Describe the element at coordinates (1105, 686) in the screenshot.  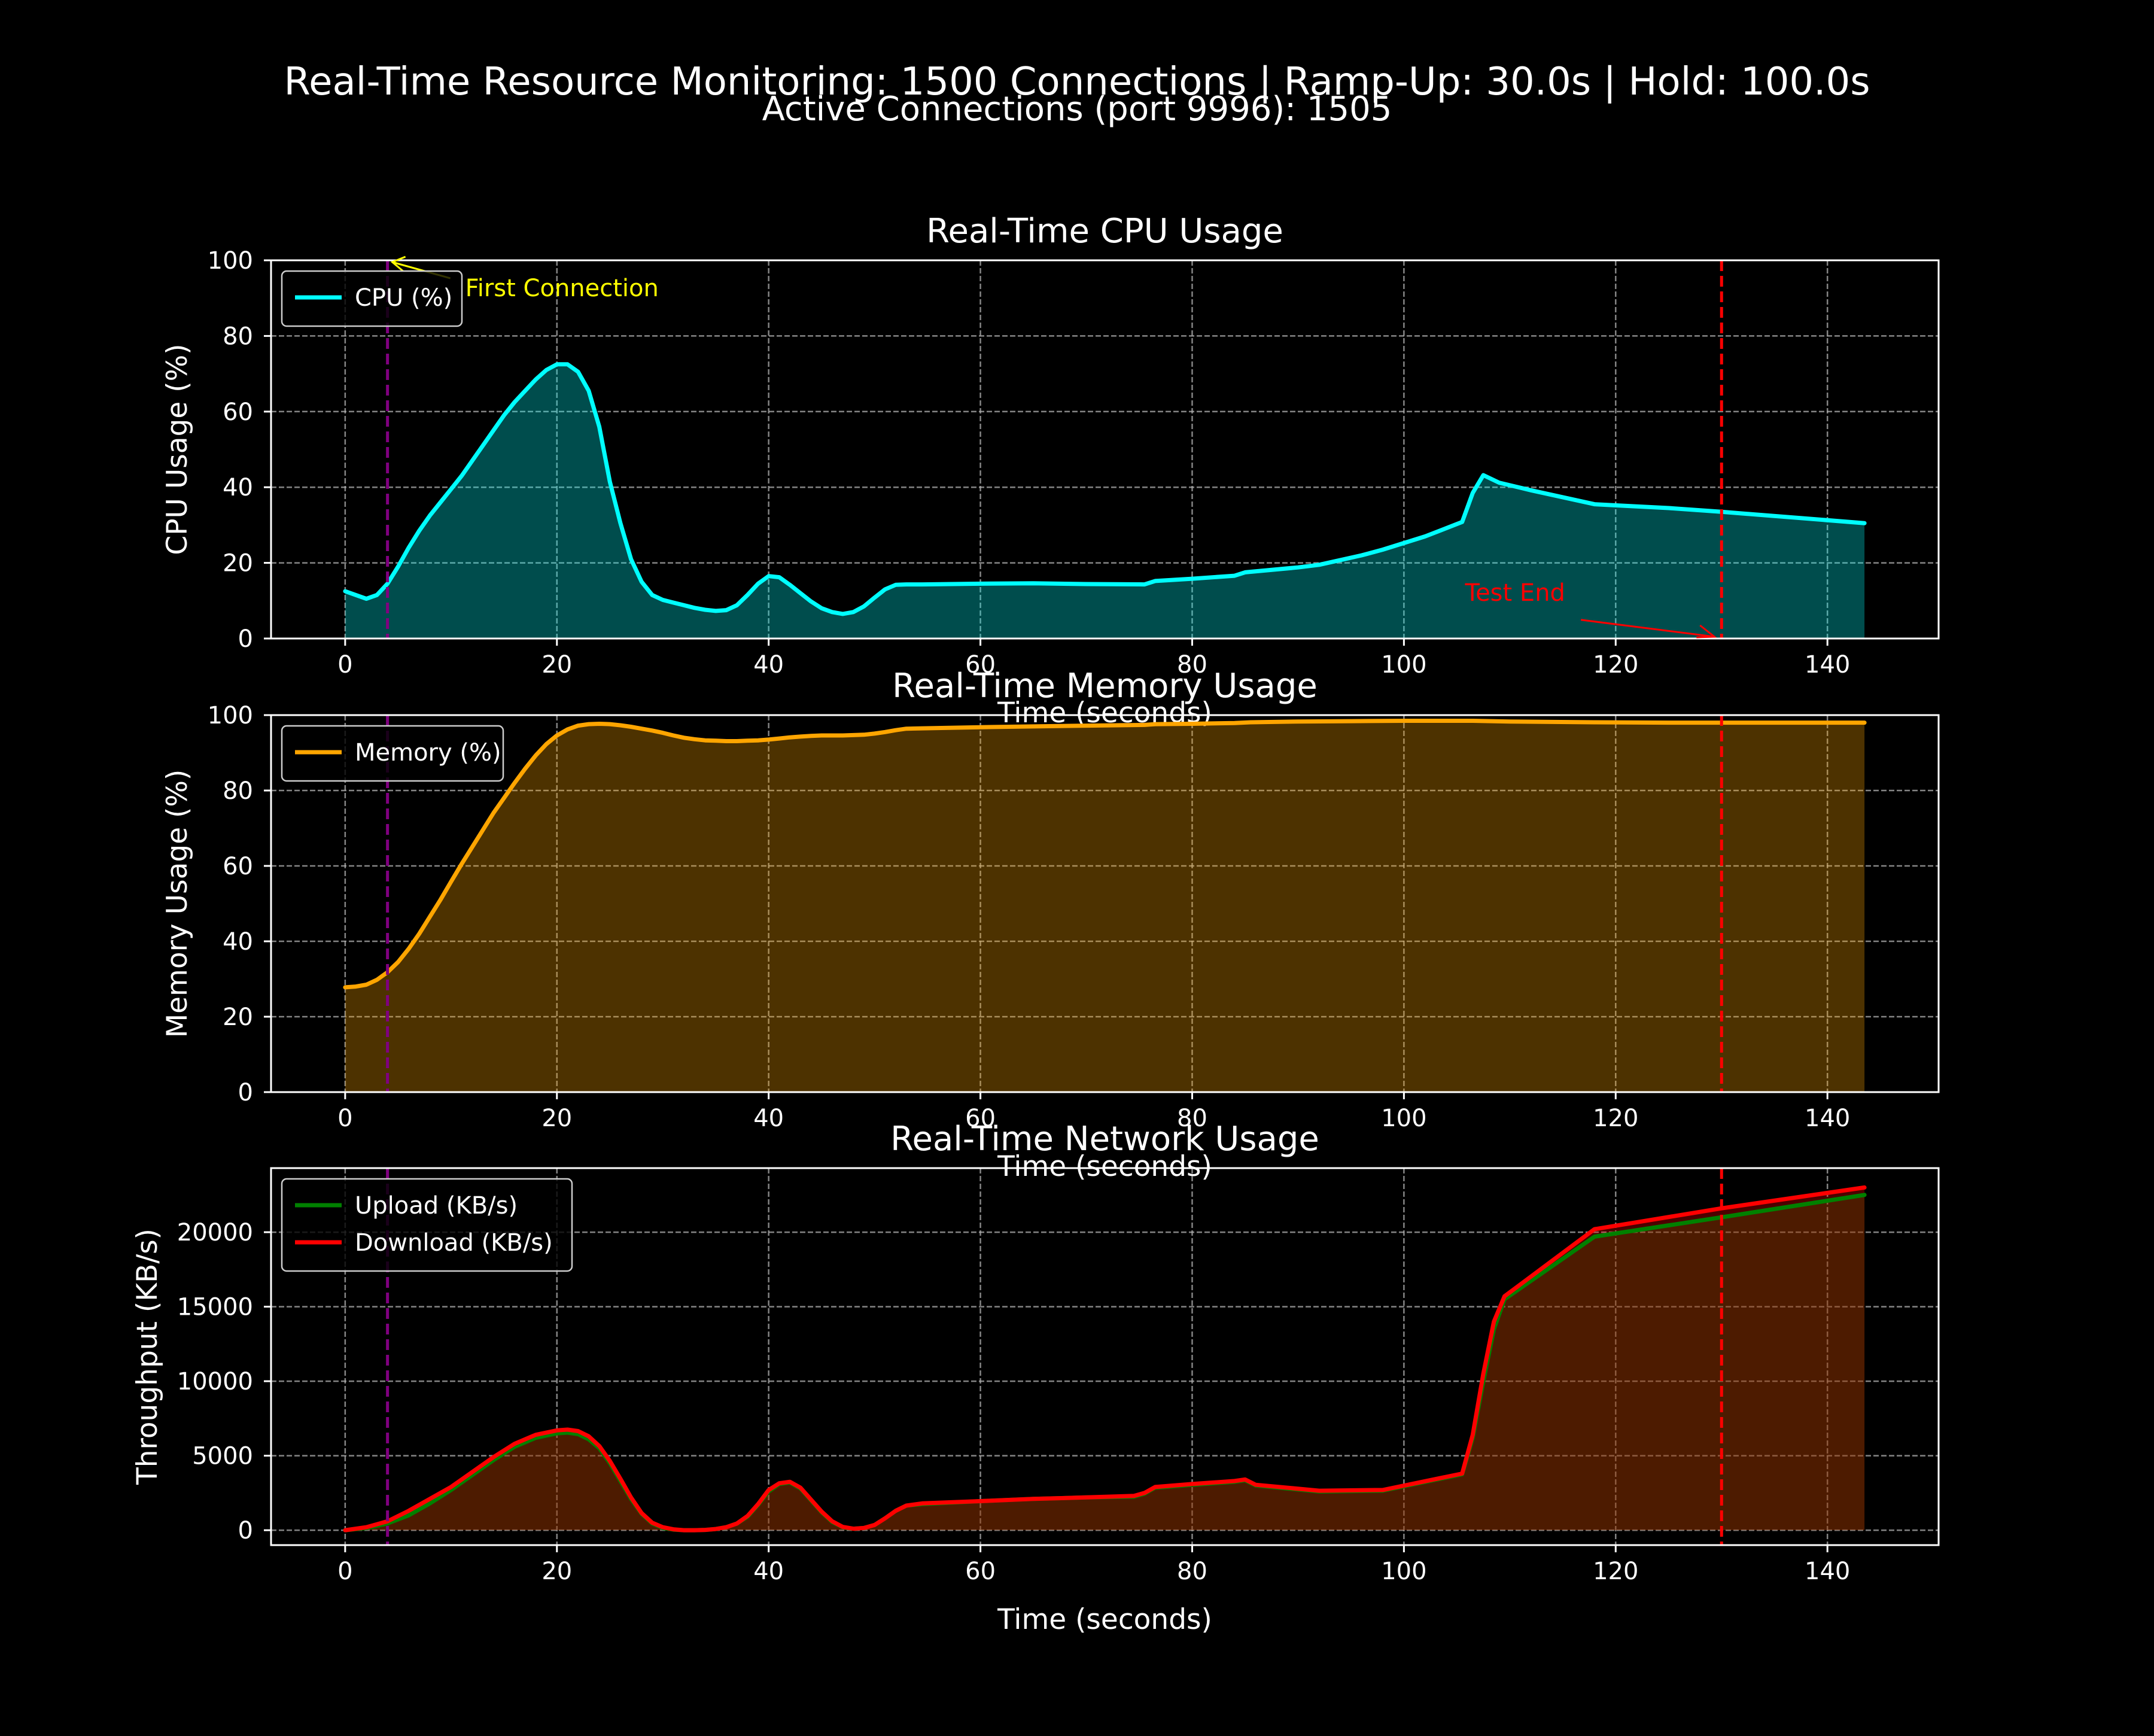
I see `memory-title: Real-Time Memory Usage` at that location.